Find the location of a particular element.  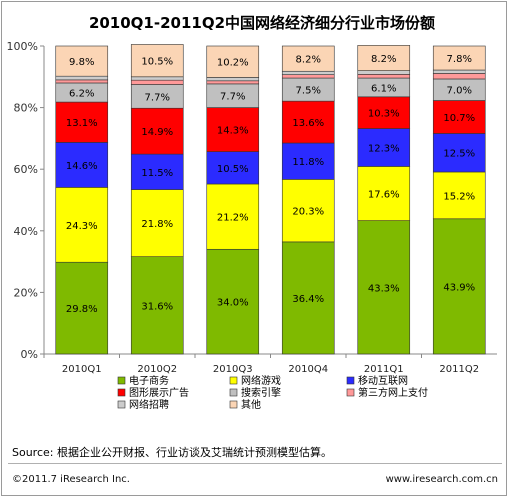

data-label: 43.9% is located at coordinates (459, 287).